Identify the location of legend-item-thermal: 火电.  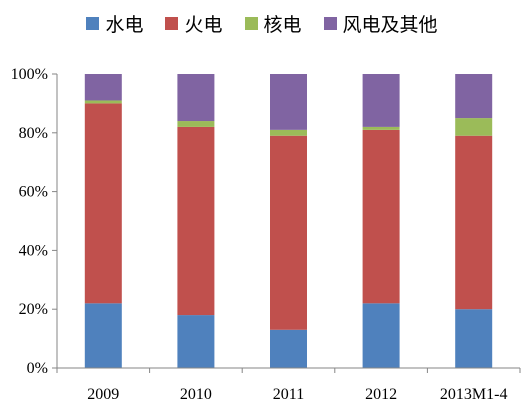
(194, 23).